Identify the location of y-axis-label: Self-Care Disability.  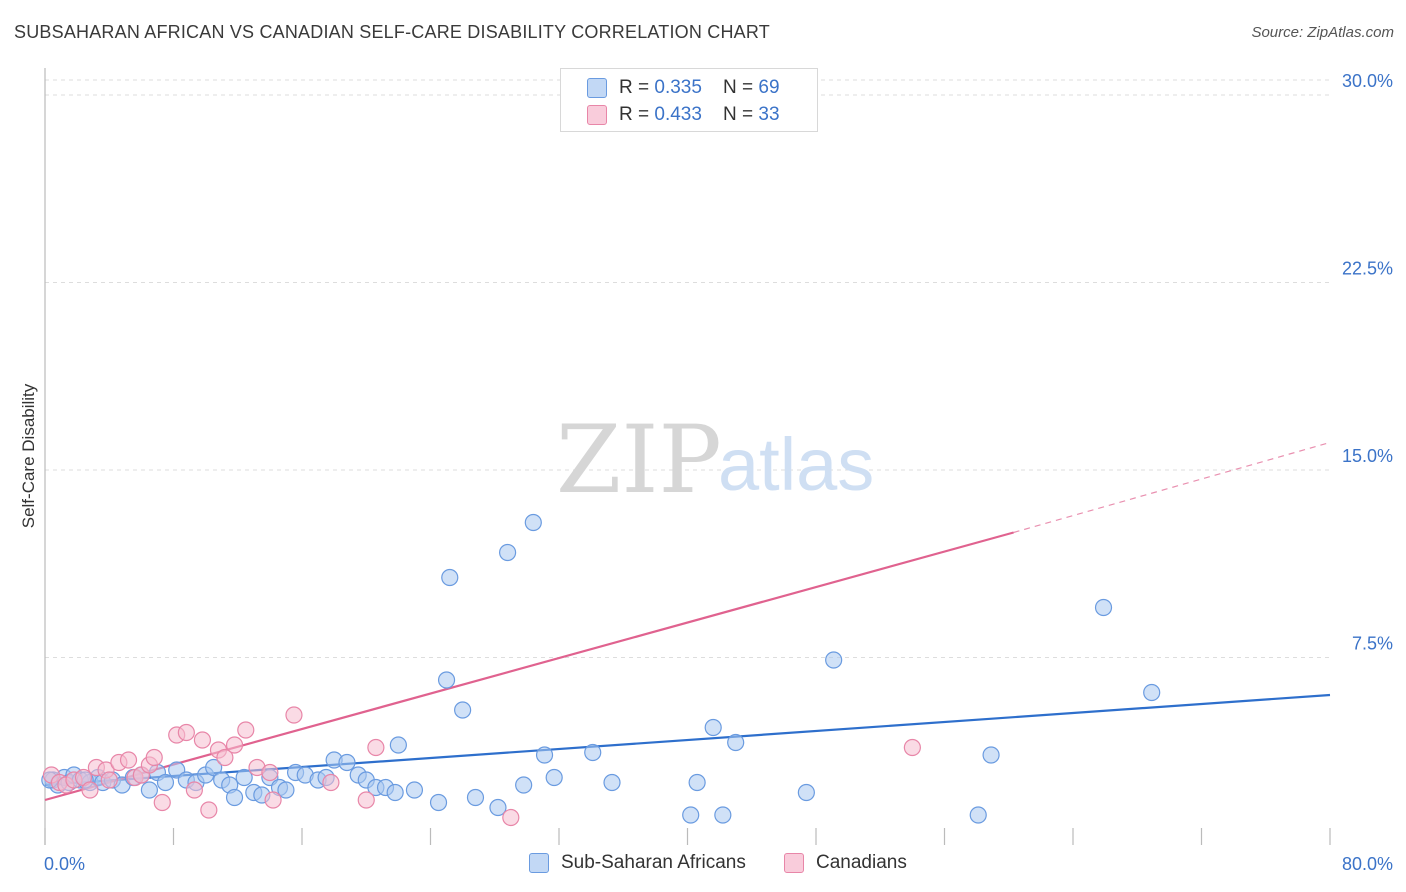
(28, 455).